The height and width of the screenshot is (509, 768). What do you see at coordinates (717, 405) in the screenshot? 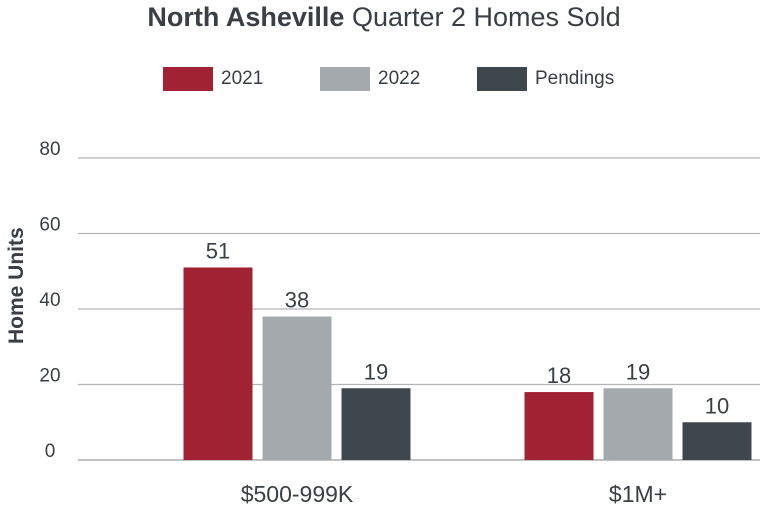
I see `data-label-pendings-1: 10` at bounding box center [717, 405].